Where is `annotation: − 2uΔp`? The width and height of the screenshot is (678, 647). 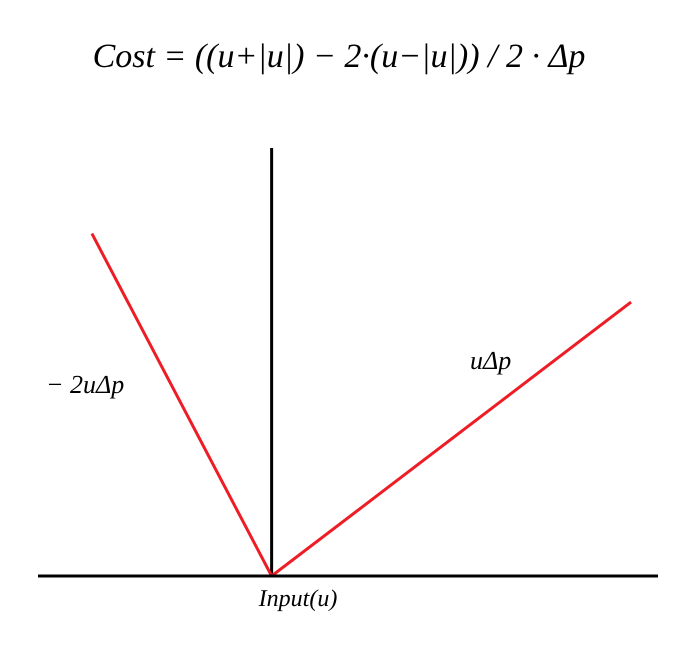
annotation: − 2uΔp is located at coordinates (85, 385).